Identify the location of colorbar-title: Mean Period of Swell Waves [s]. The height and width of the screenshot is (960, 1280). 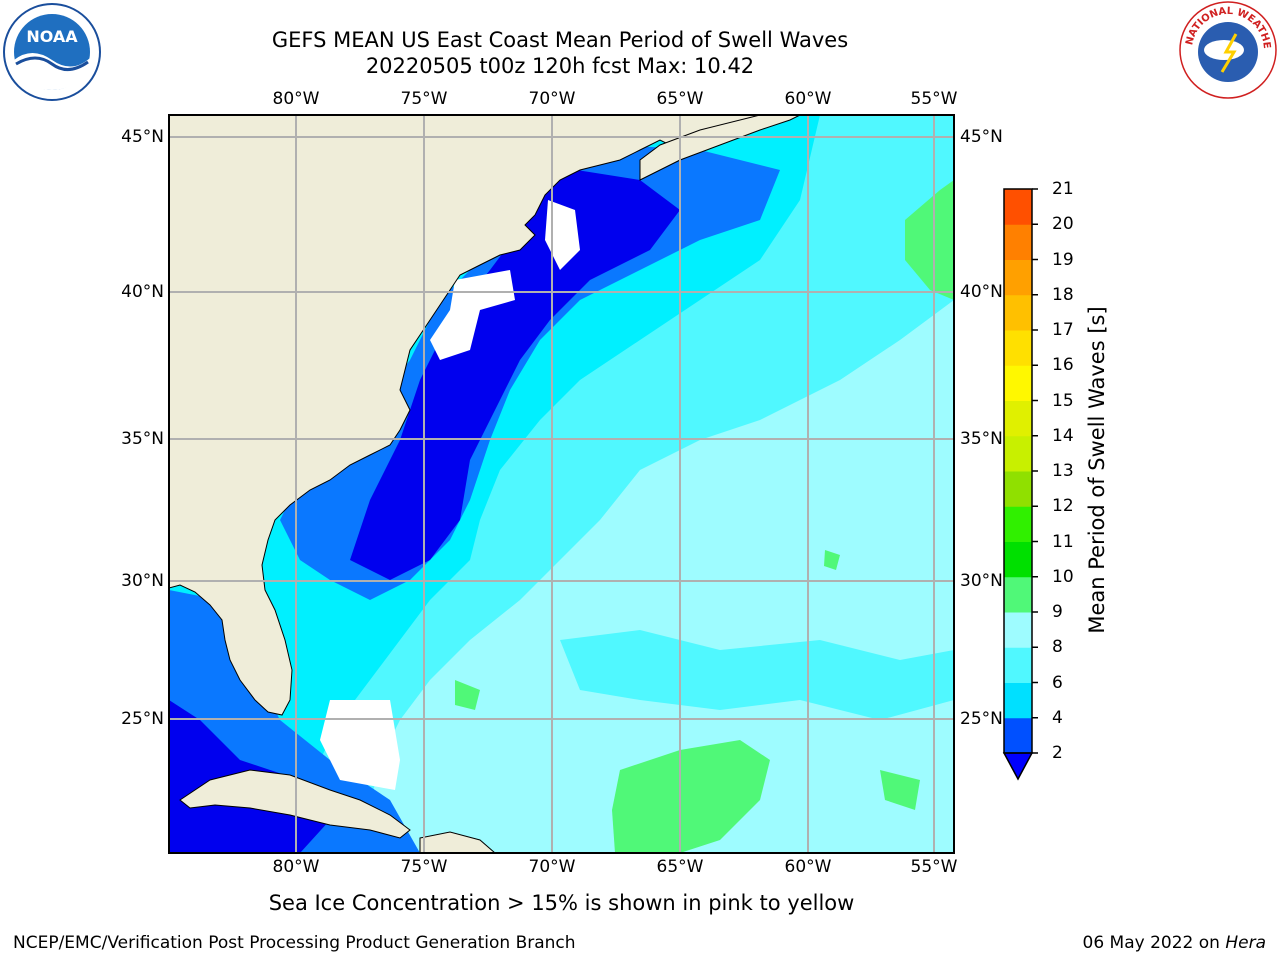
(1097, 470).